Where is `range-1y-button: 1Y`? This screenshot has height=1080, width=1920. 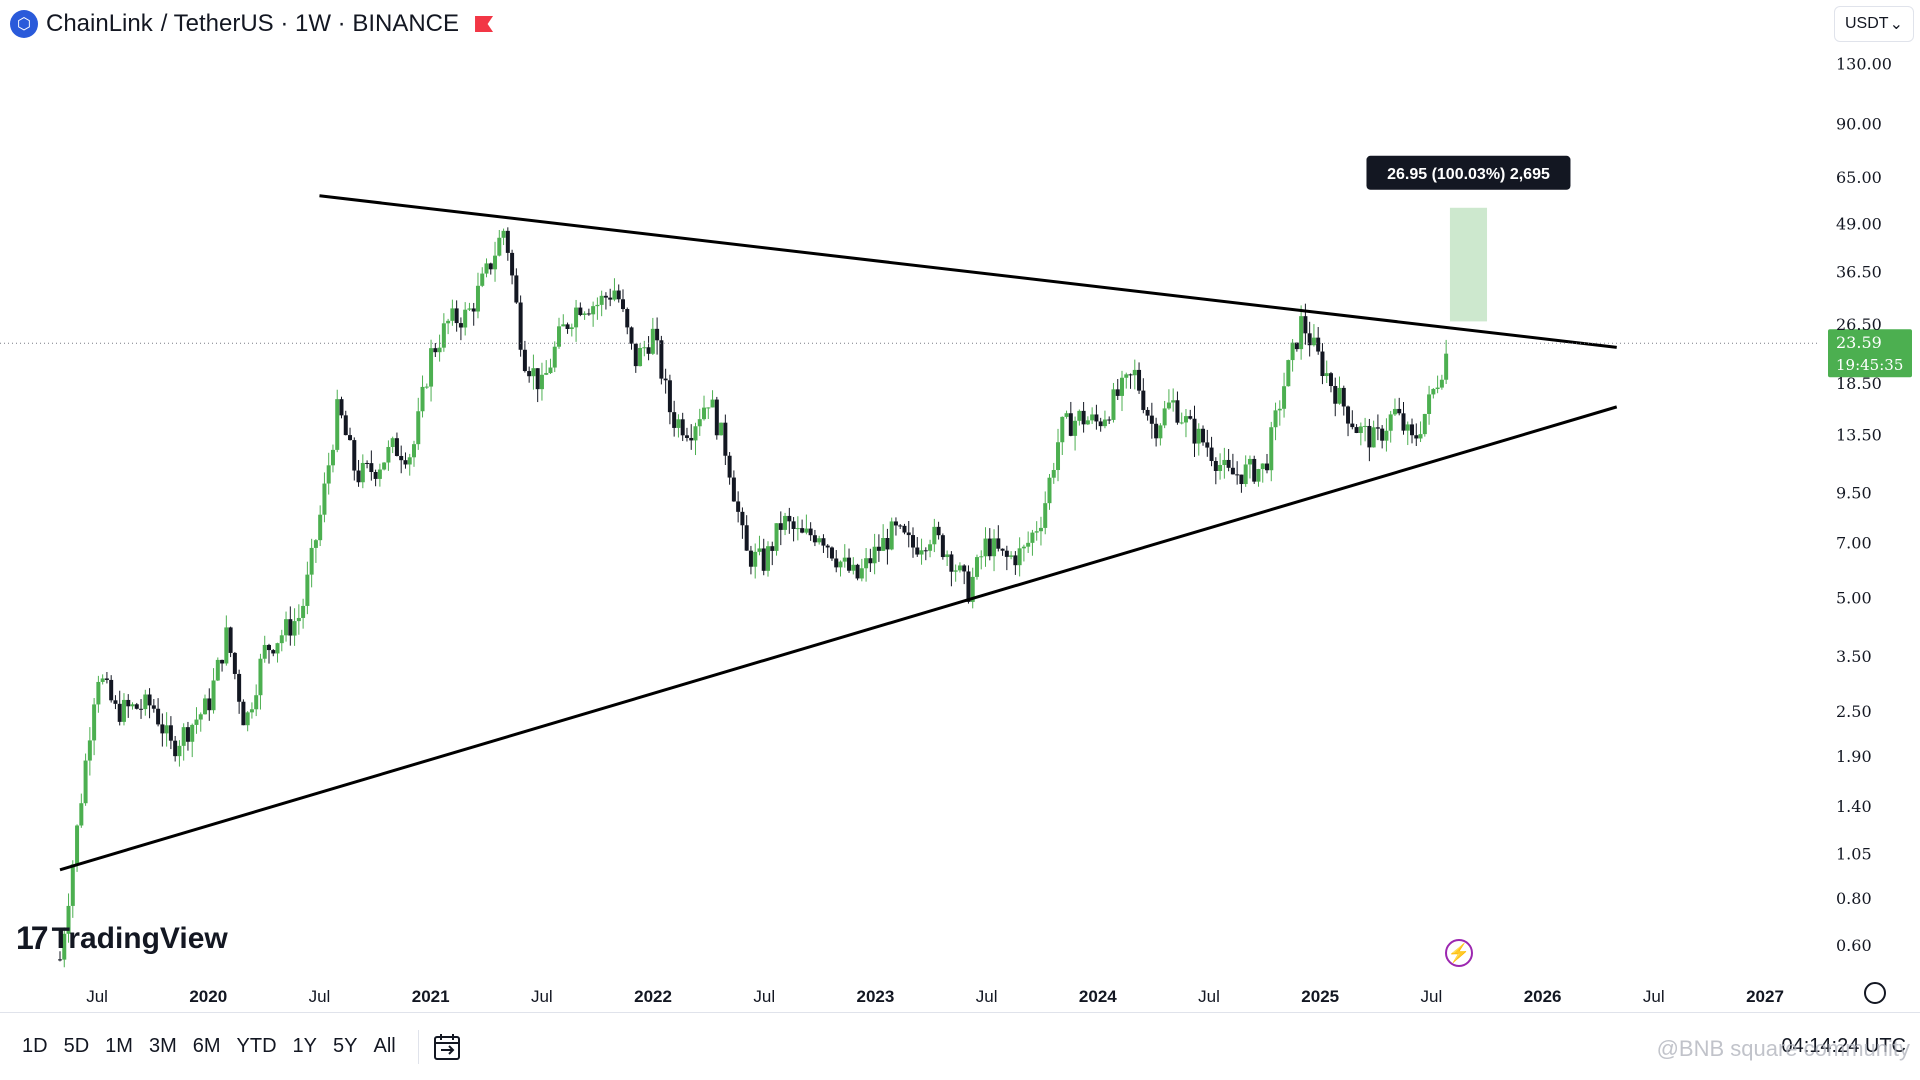
range-1y-button: 1Y is located at coordinates (305, 1046).